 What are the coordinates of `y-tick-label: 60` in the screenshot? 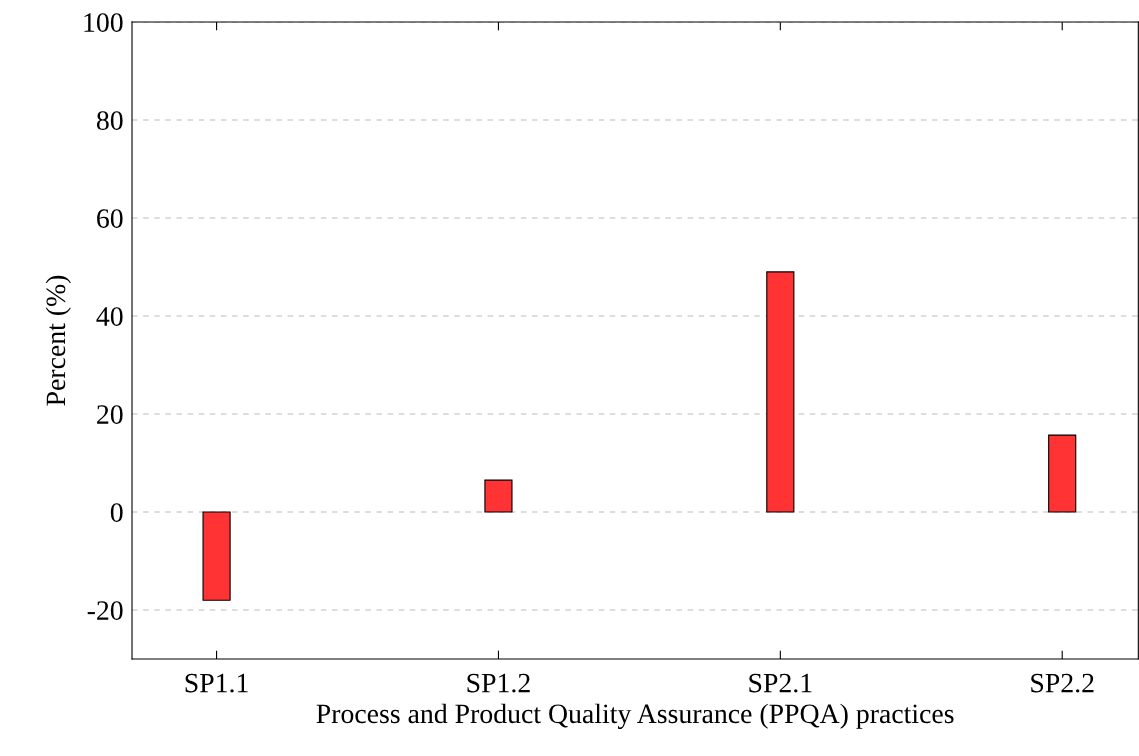 It's located at (110, 218).